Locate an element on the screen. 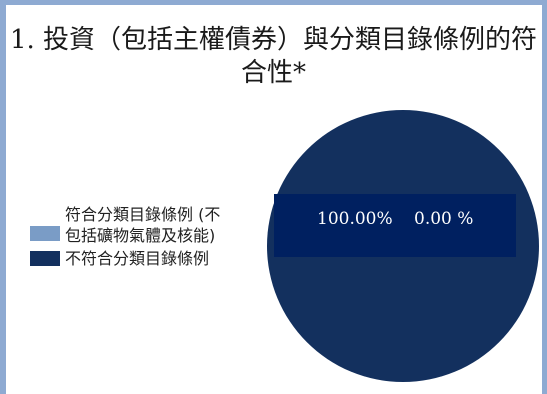  legend-swatch-aligned is located at coordinates (45, 233).